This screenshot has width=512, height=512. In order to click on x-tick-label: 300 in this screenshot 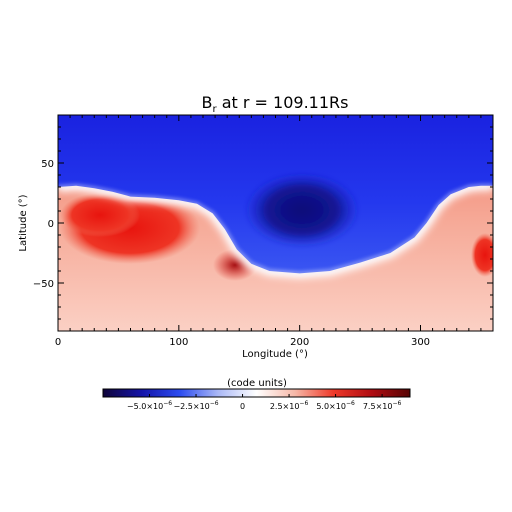, I will do `click(420, 342)`.